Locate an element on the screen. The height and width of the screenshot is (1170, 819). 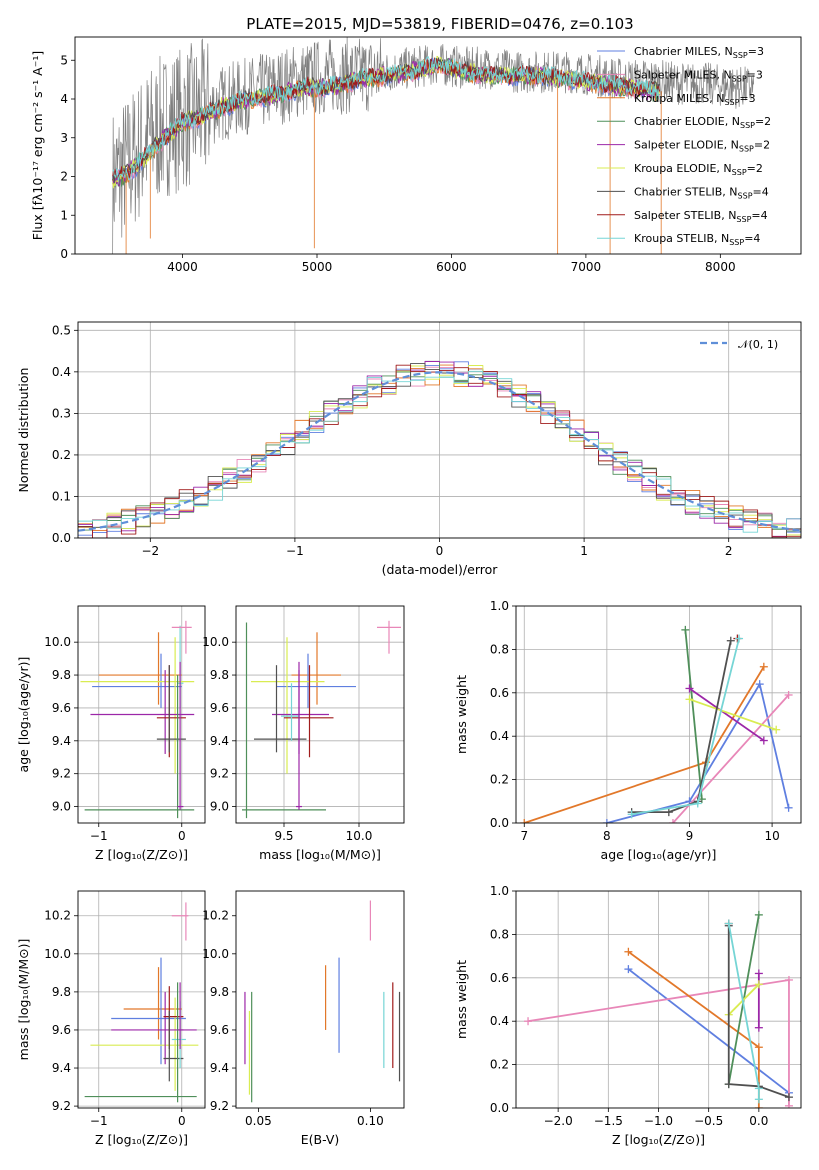
y-tick-label: 0 is located at coordinates (64, 254).